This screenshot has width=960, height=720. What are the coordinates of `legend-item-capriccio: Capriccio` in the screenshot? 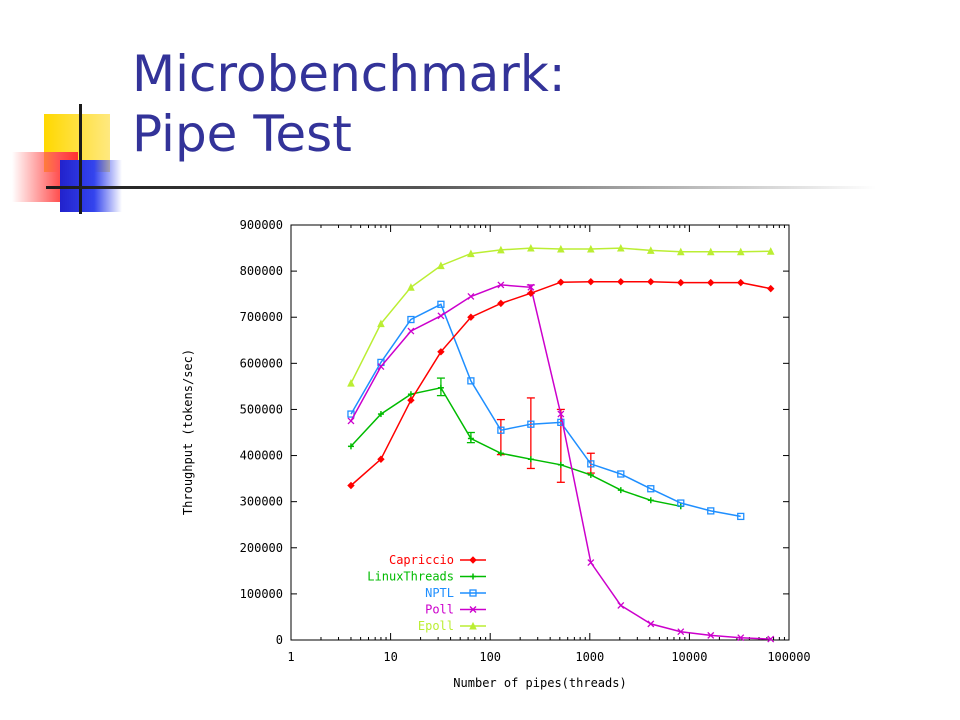 It's located at (437, 560).